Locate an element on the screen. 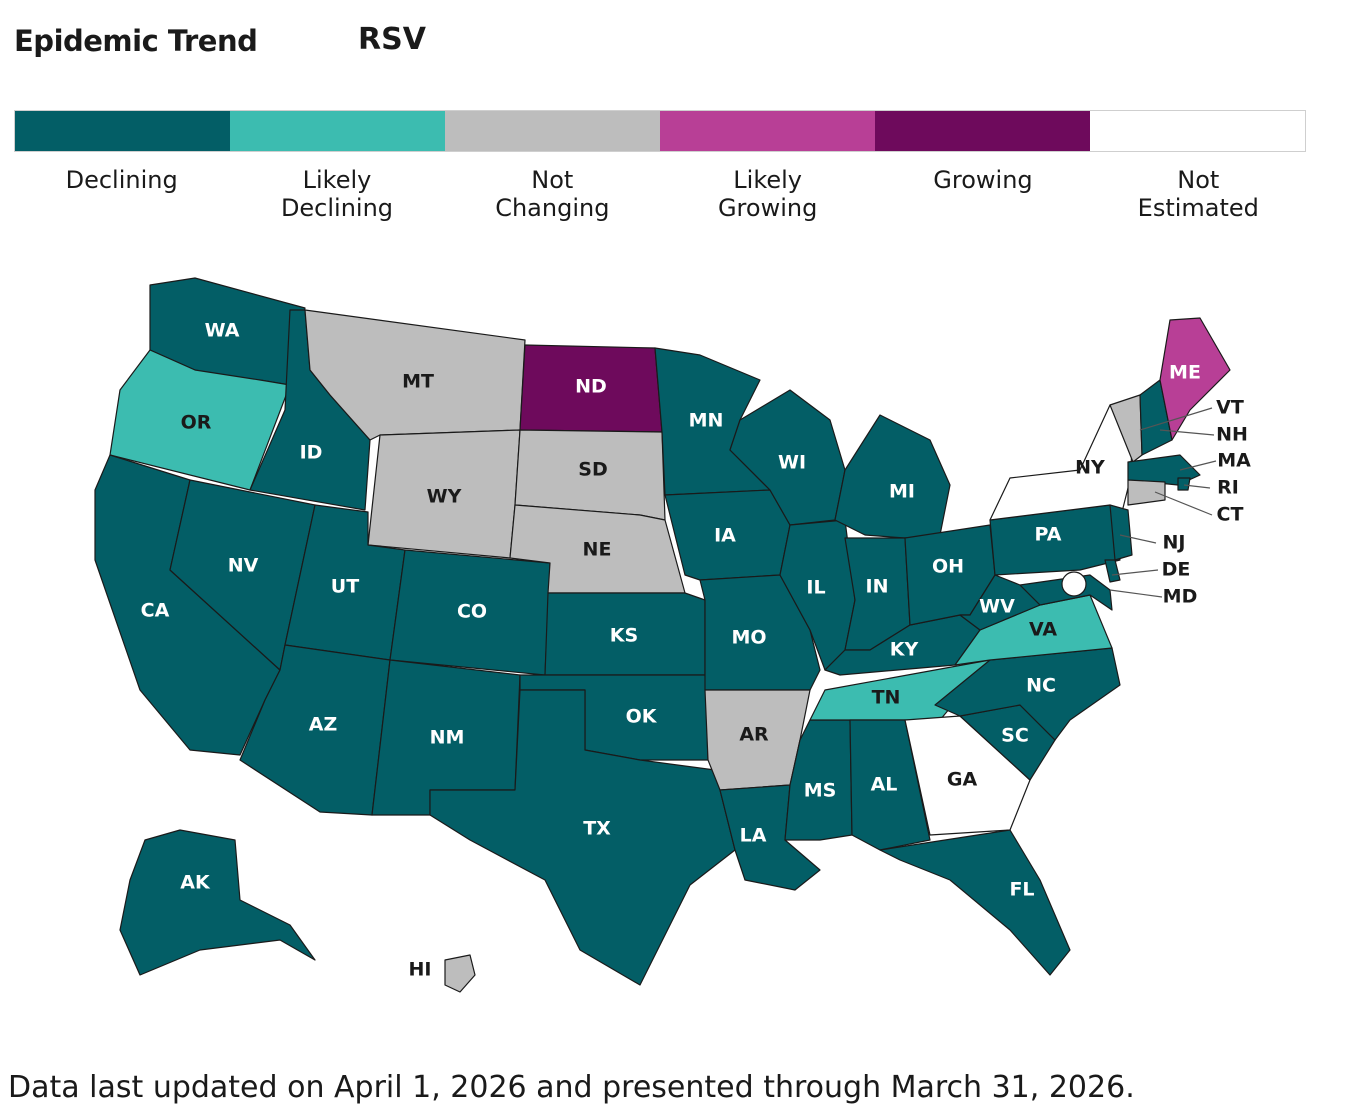 Image resolution: width=1354 pixels, height=1119 pixels. state-ak is located at coordinates (217, 902).